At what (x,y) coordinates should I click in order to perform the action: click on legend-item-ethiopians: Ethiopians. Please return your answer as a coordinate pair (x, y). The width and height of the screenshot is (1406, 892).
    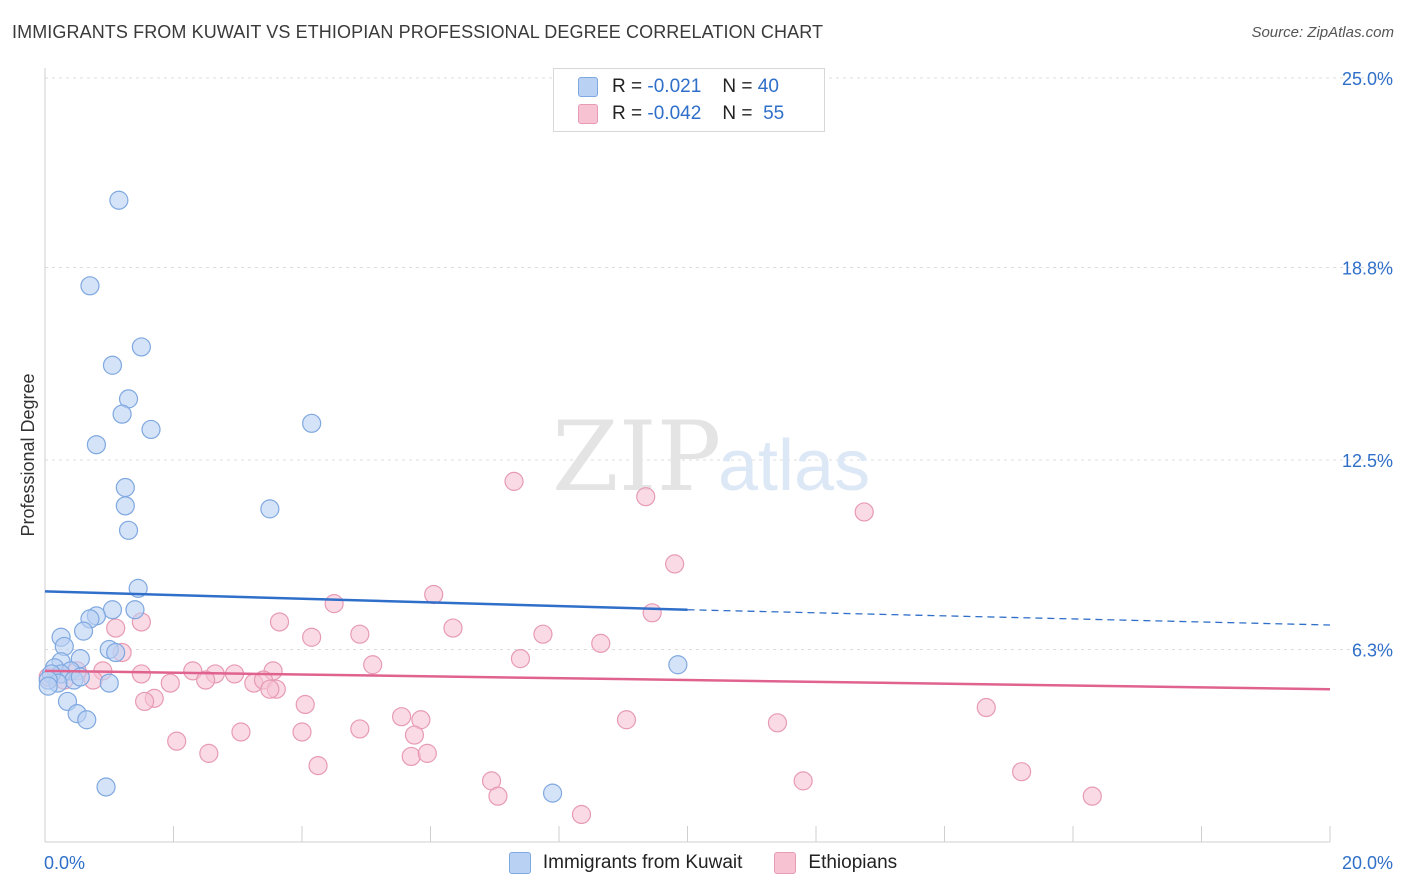
    Looking at the image, I should click on (835, 863).